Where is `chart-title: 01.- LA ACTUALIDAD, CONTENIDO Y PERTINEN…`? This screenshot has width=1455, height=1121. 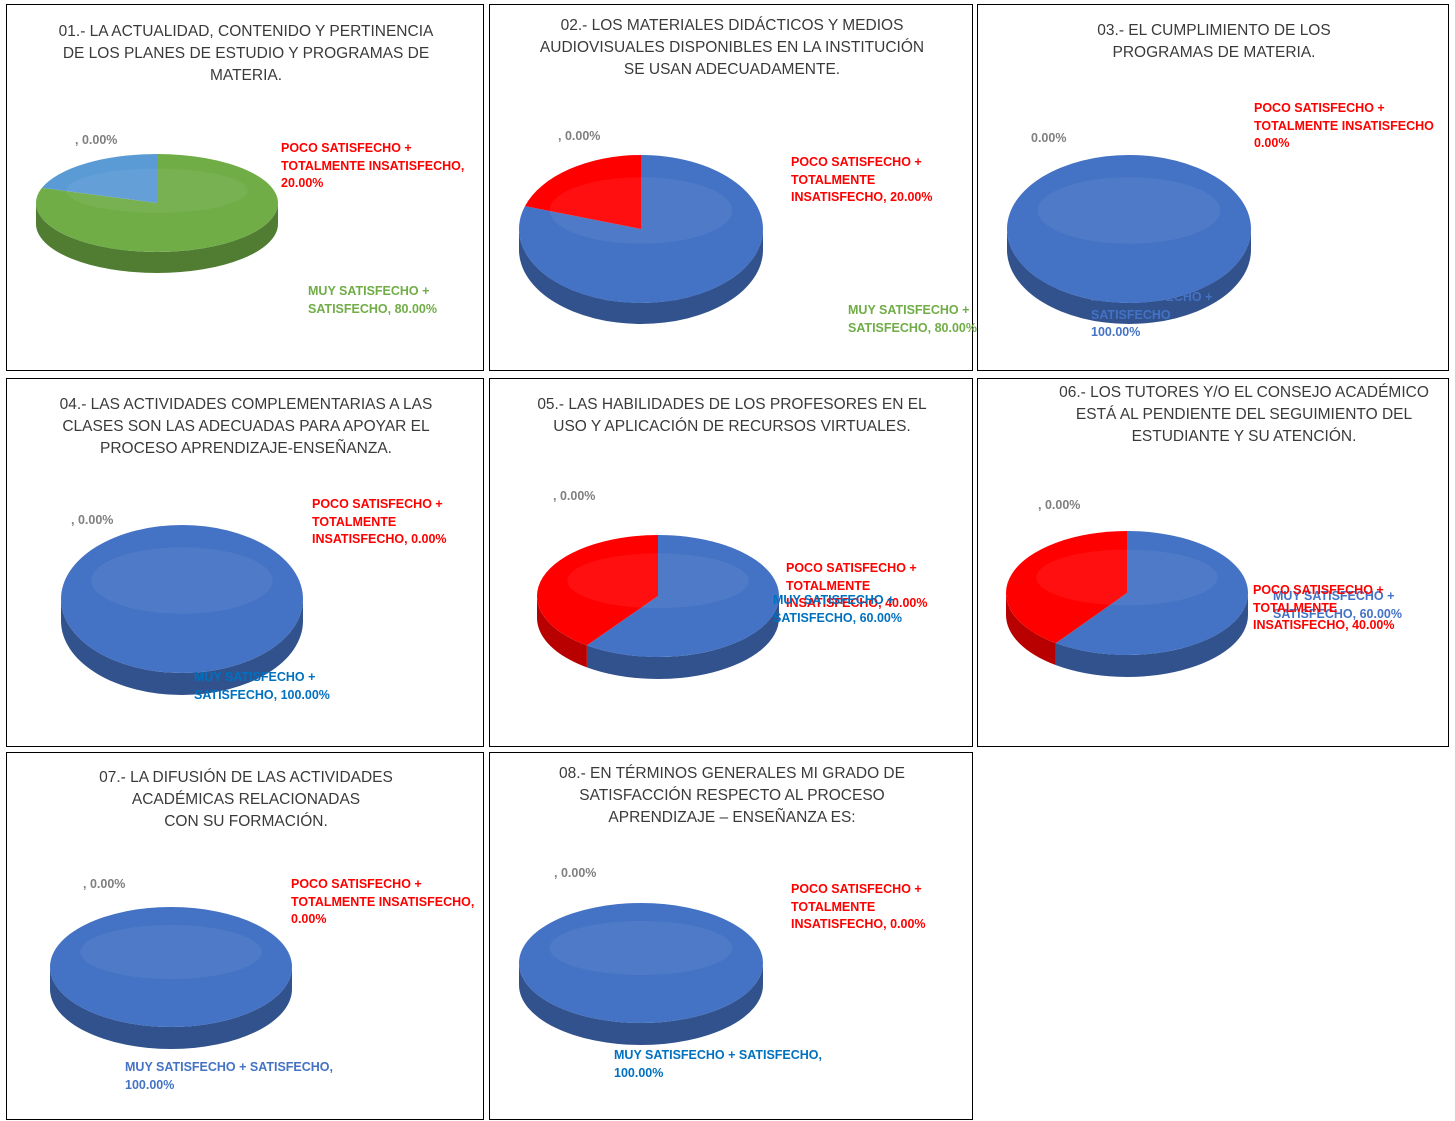 chart-title: 01.- LA ACTUALIDAD, CONTENIDO Y PERTINEN… is located at coordinates (246, 53).